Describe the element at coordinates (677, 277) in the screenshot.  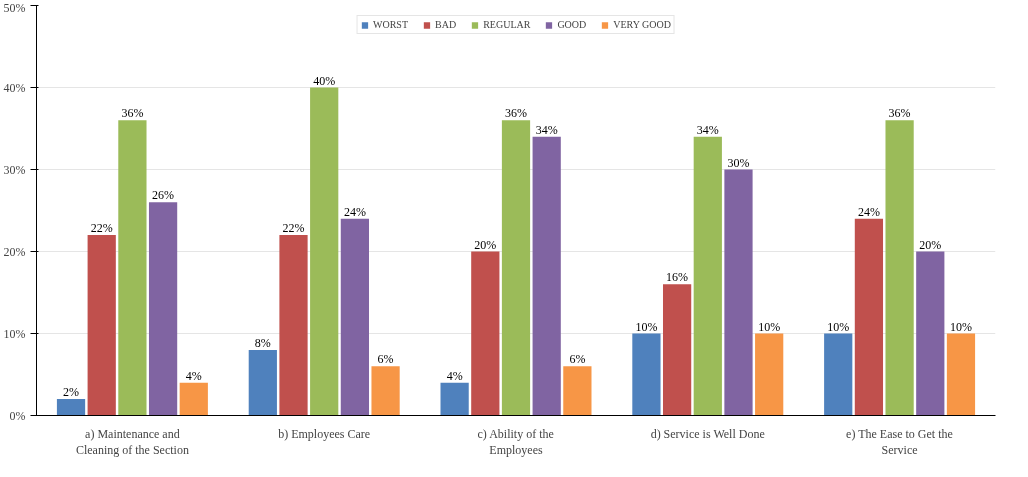
I see `data-label: 16%` at that location.